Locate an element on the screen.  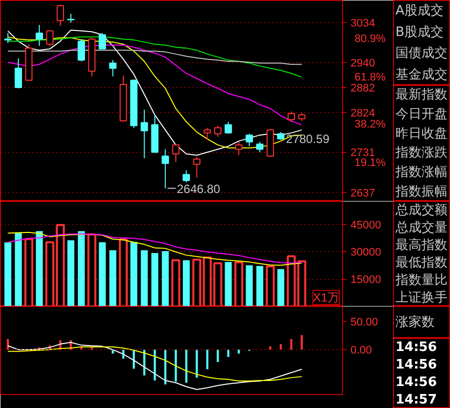
text: 总成交额 is located at coordinates (421, 210).